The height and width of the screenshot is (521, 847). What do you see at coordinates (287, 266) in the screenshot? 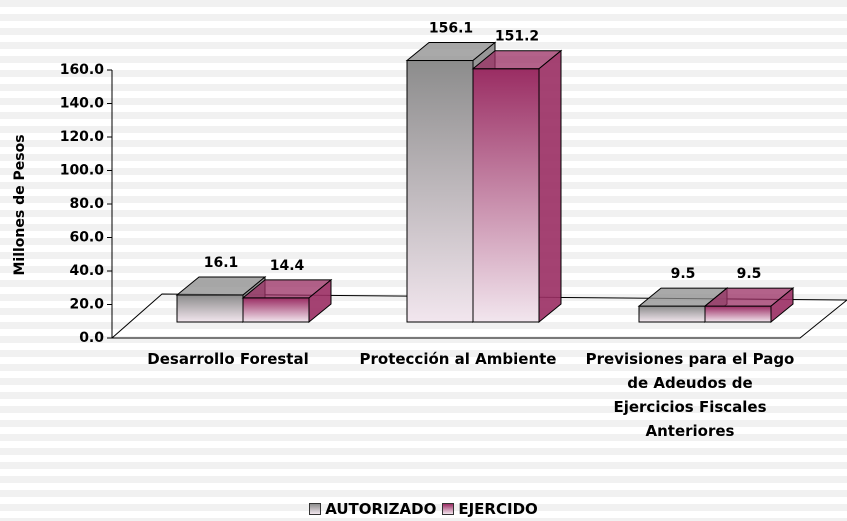
I see `value-label: 14.4` at bounding box center [287, 266].